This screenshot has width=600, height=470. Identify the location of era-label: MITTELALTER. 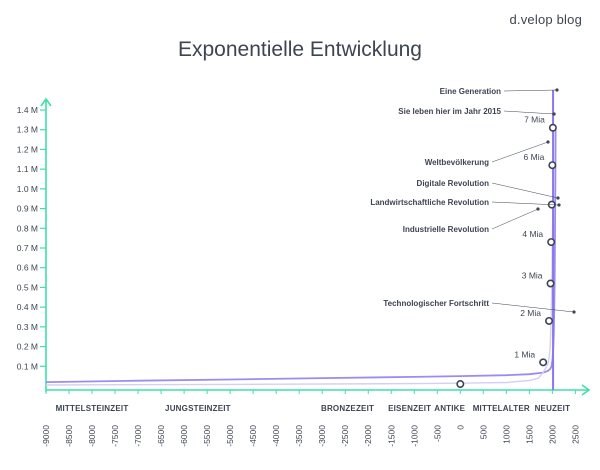
(501, 408).